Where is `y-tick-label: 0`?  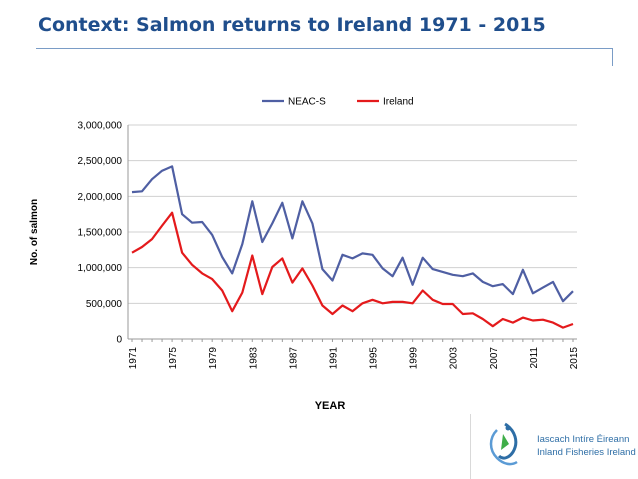 y-tick-label: 0 is located at coordinates (119, 340).